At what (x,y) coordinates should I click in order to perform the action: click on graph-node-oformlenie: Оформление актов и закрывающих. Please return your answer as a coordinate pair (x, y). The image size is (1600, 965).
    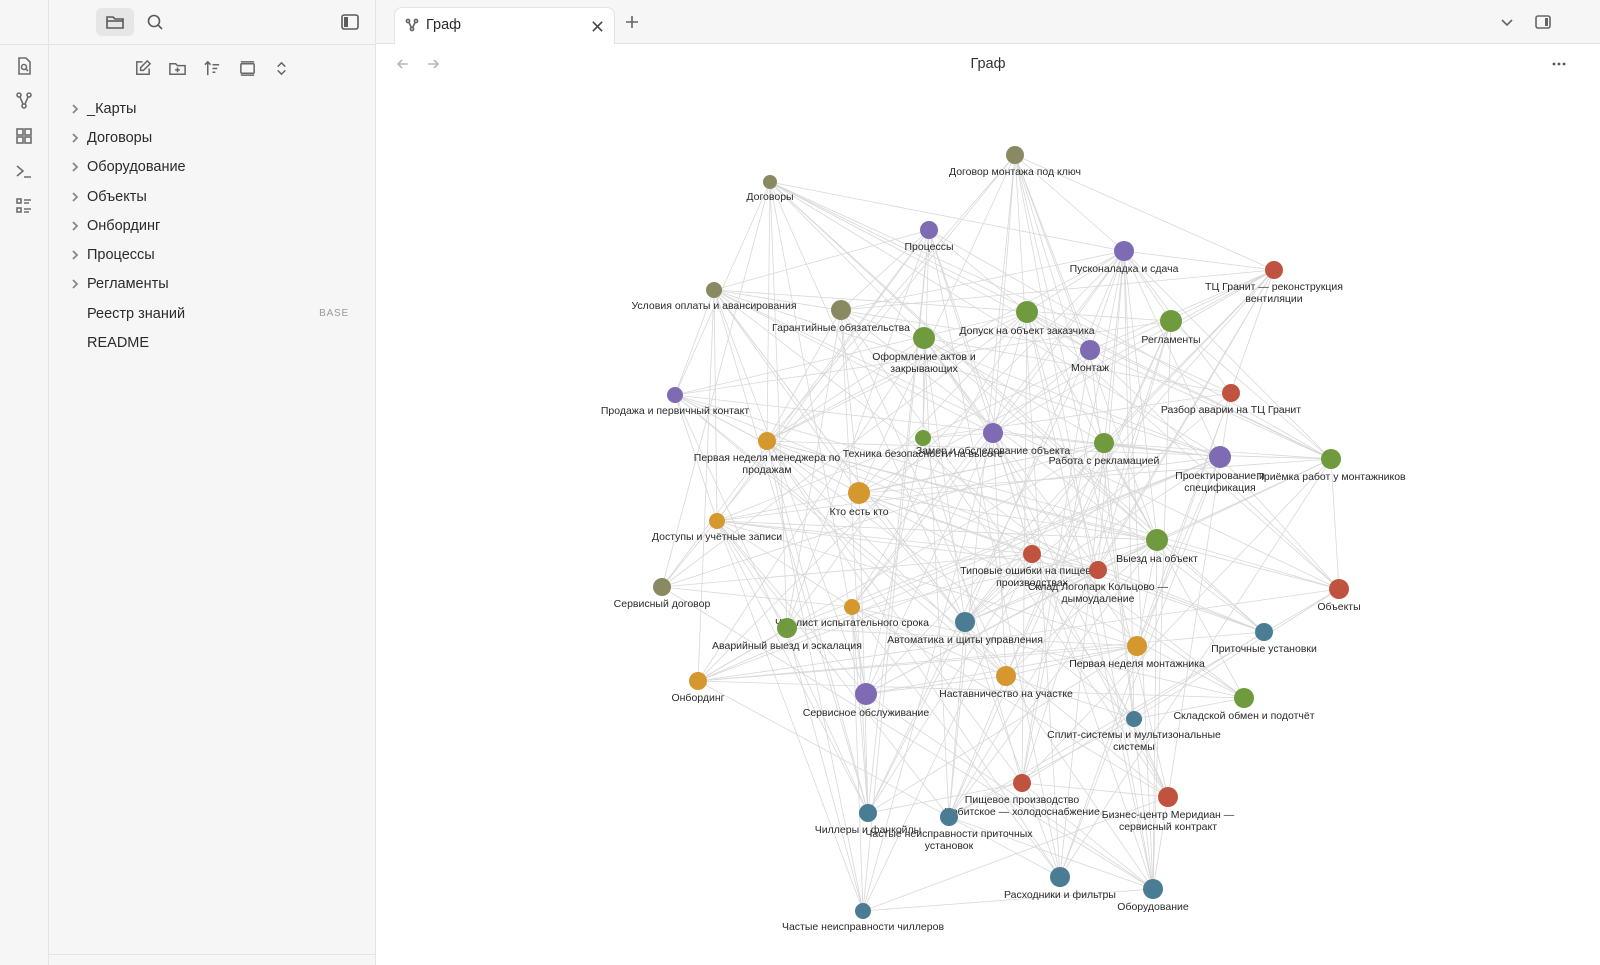
    Looking at the image, I should click on (924, 351).